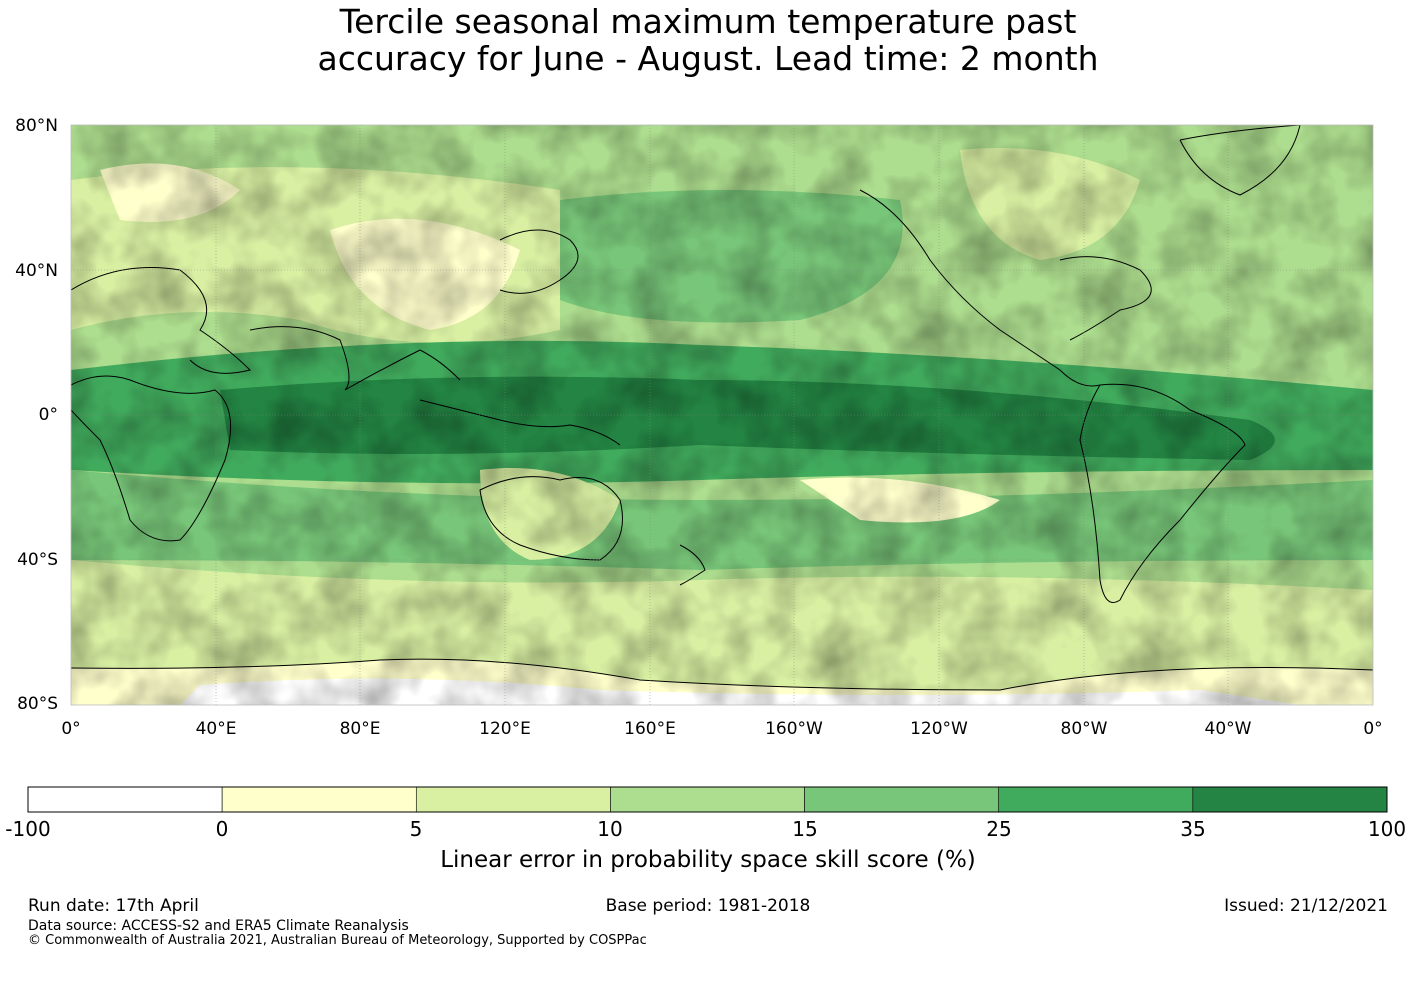 This screenshot has width=1416, height=990. What do you see at coordinates (48, 415) in the screenshot?
I see `lat-label-equator: 0°` at bounding box center [48, 415].